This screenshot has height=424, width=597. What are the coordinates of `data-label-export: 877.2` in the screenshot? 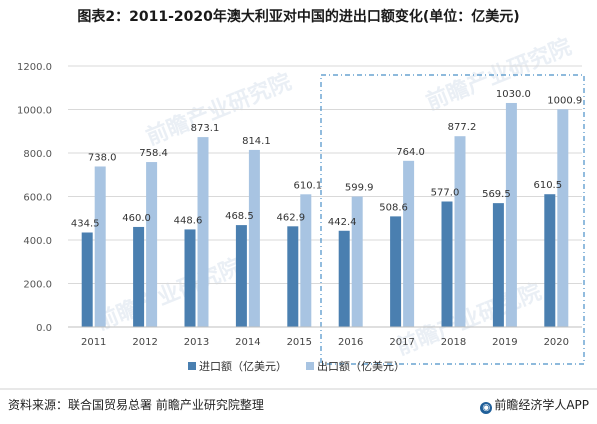 It's located at (462, 127).